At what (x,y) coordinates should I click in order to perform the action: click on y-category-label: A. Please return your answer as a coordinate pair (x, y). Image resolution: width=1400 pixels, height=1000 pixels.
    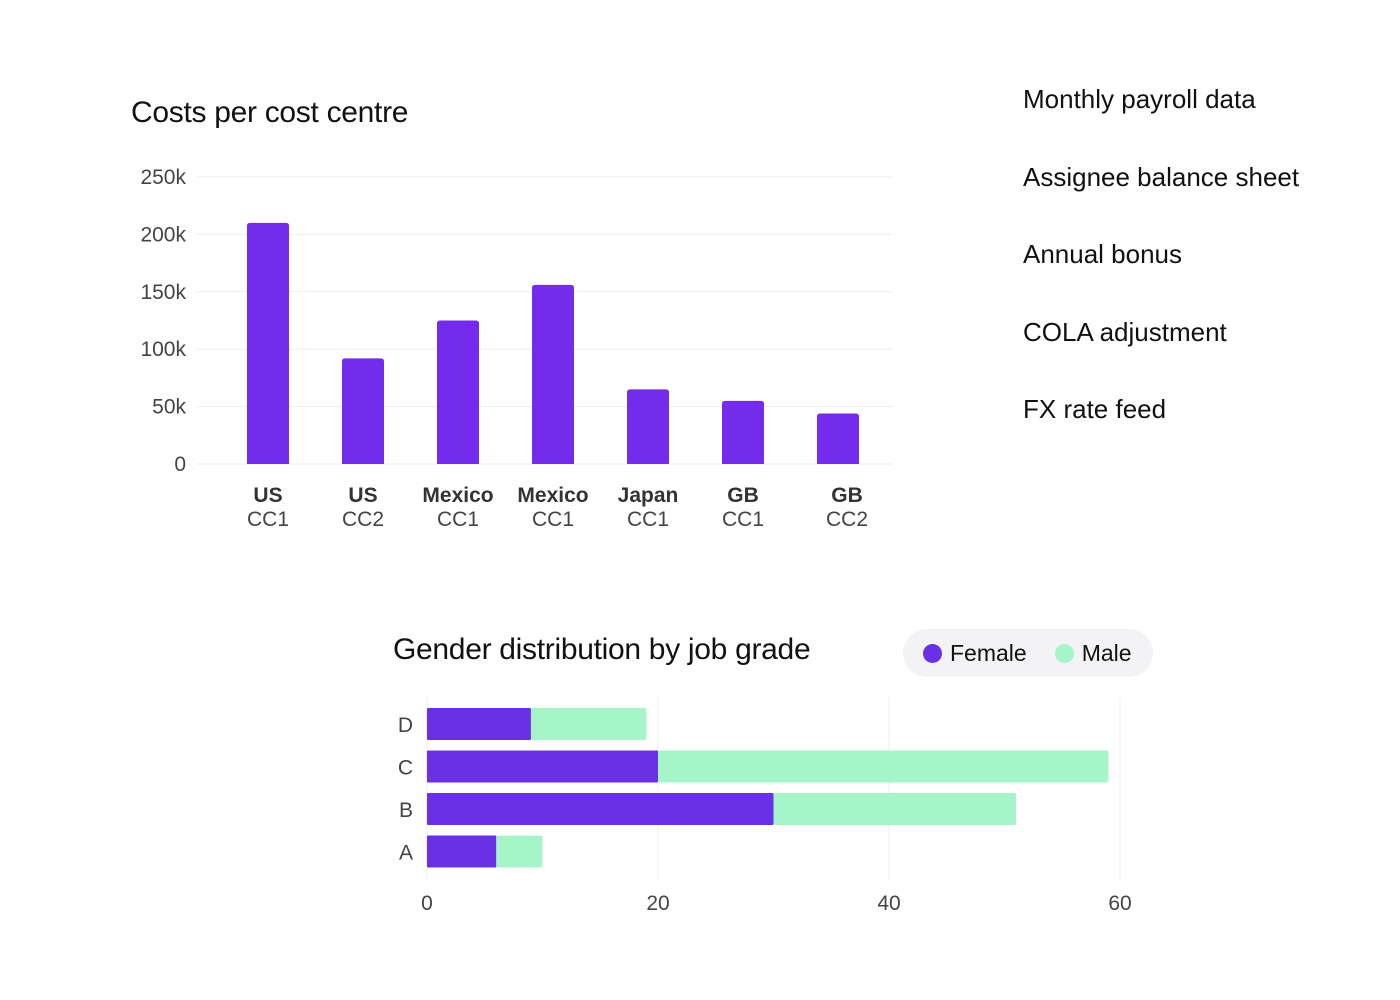
    Looking at the image, I should click on (406, 853).